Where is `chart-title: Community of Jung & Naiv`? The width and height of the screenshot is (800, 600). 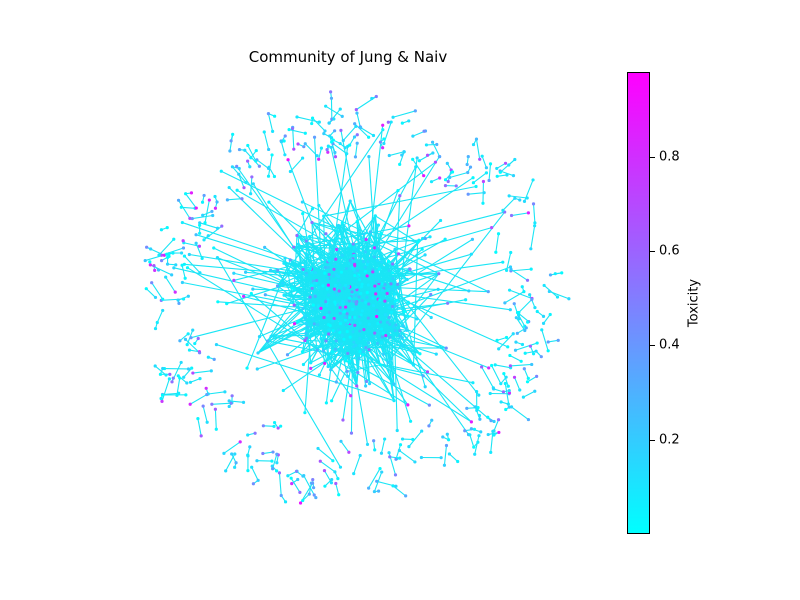 chart-title: Community of Jung & Naiv is located at coordinates (348, 57).